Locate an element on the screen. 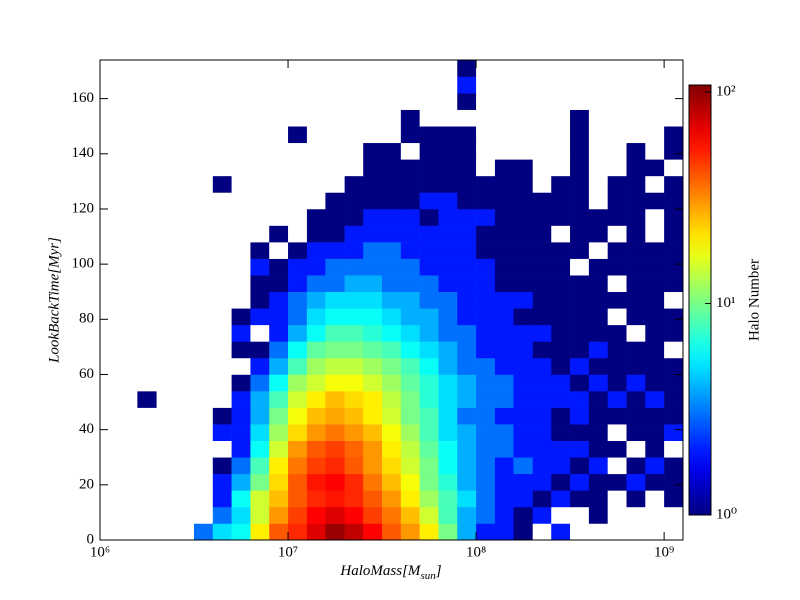 The width and height of the screenshot is (800, 600). y-tick-label: 0 is located at coordinates (91, 539).